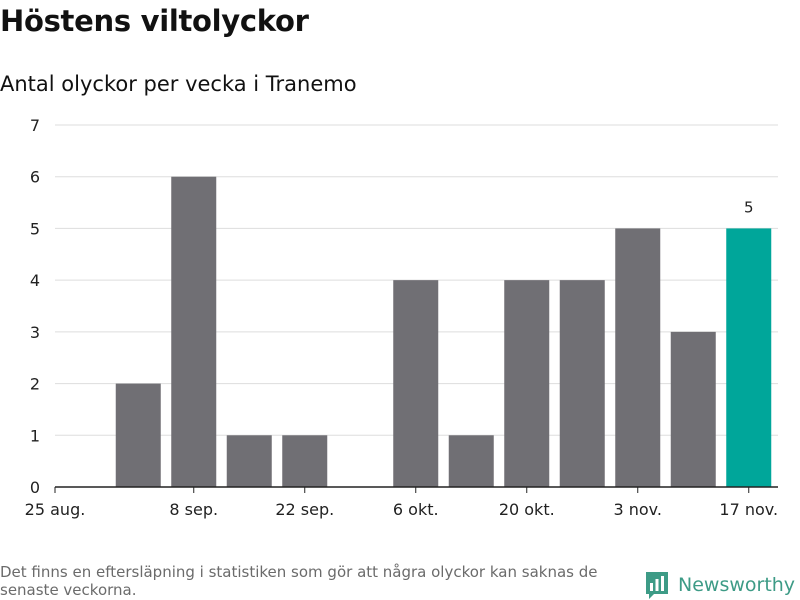 The image size is (800, 600). Describe the element at coordinates (249, 461) in the screenshot. I see `bar-15-sep-` at that location.